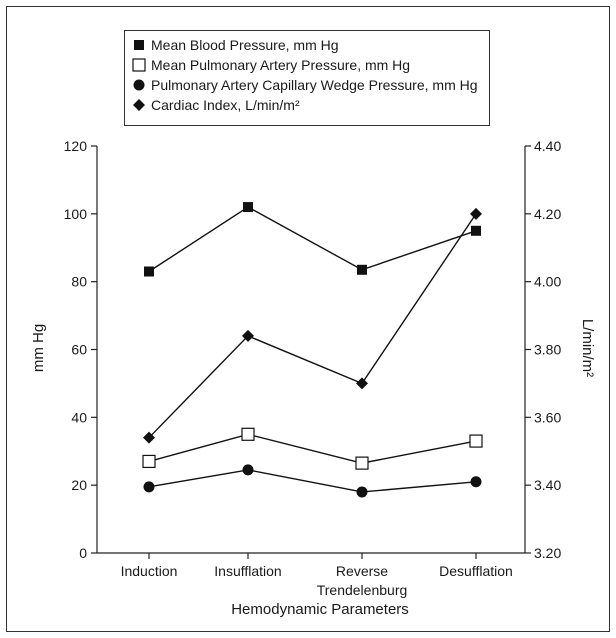 The height and width of the screenshot is (638, 616). Describe the element at coordinates (38, 348) in the screenshot. I see `y-axis-label: mm Hg` at that location.